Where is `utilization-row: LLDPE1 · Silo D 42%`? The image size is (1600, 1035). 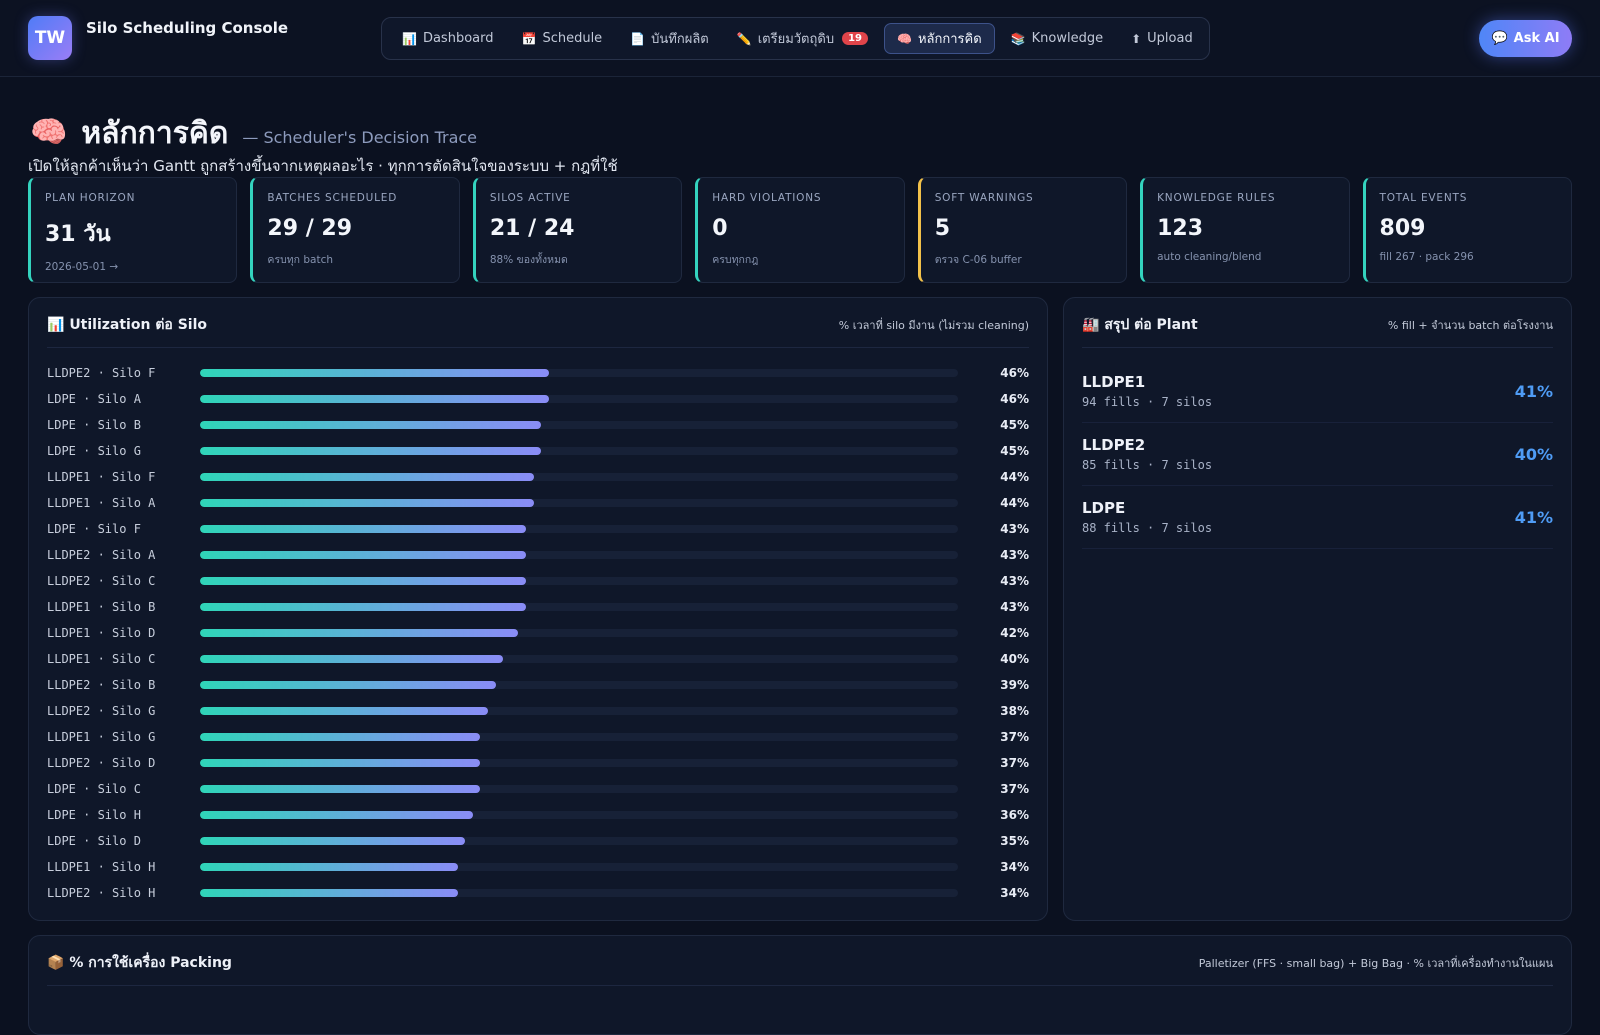 utilization-row: LLDPE1 · Silo D 42% is located at coordinates (538, 633).